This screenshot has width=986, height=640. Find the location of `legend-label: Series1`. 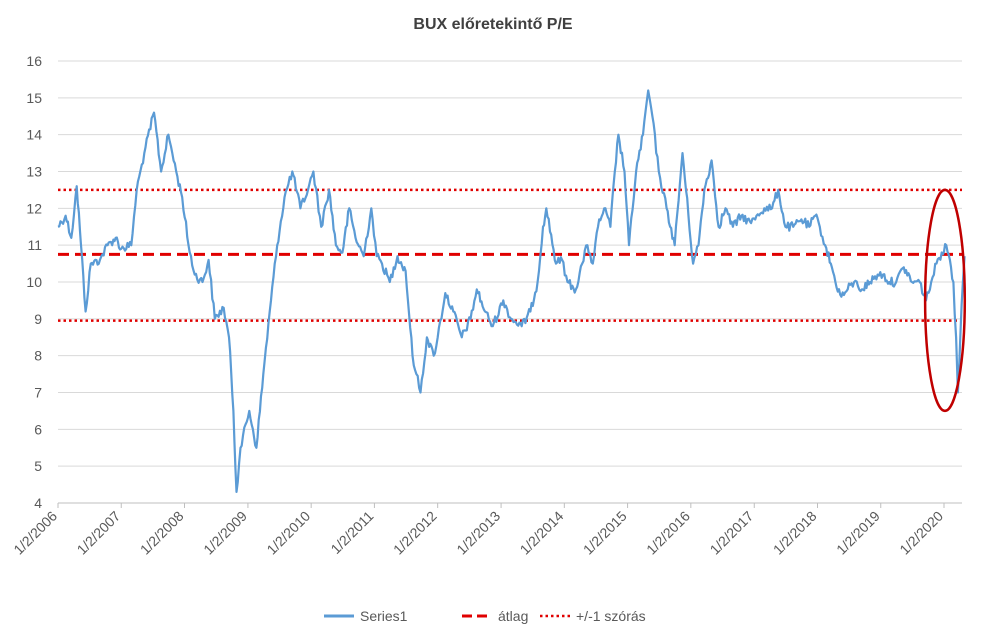

legend-label: Series1 is located at coordinates (384, 616).